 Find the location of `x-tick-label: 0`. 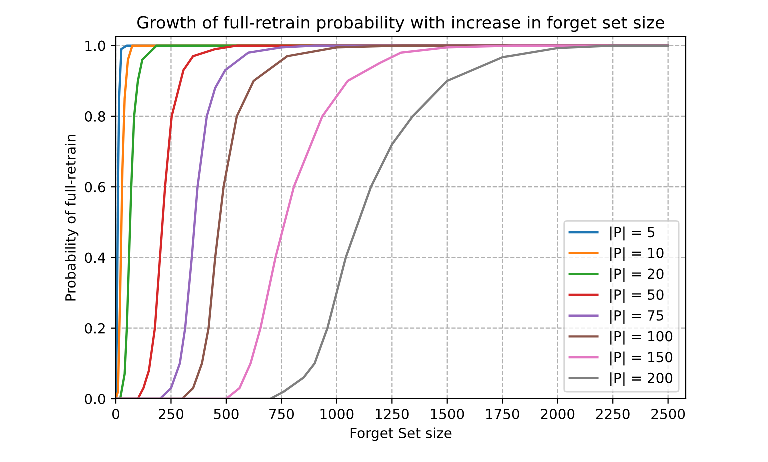

x-tick-label: 0 is located at coordinates (116, 414).